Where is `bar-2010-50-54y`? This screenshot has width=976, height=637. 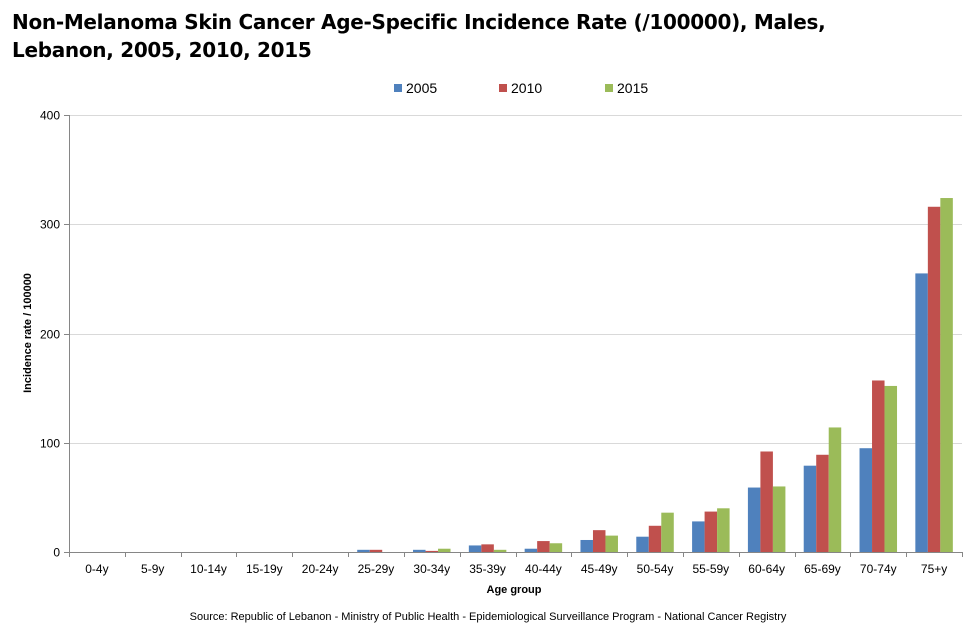
bar-2010-50-54y is located at coordinates (655, 538).